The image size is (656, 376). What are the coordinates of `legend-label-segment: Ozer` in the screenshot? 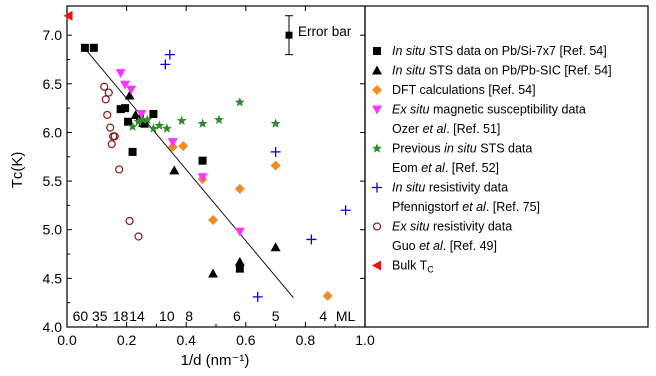 It's located at (407, 129).